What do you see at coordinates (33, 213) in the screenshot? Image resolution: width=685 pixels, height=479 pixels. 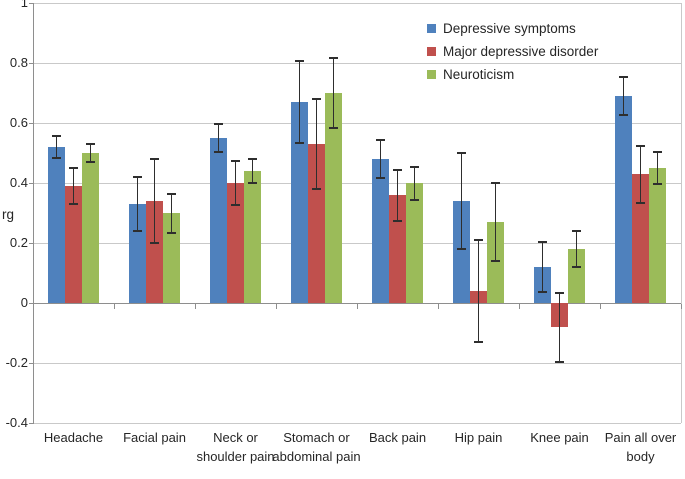 I see `y-axis-line` at bounding box center [33, 213].